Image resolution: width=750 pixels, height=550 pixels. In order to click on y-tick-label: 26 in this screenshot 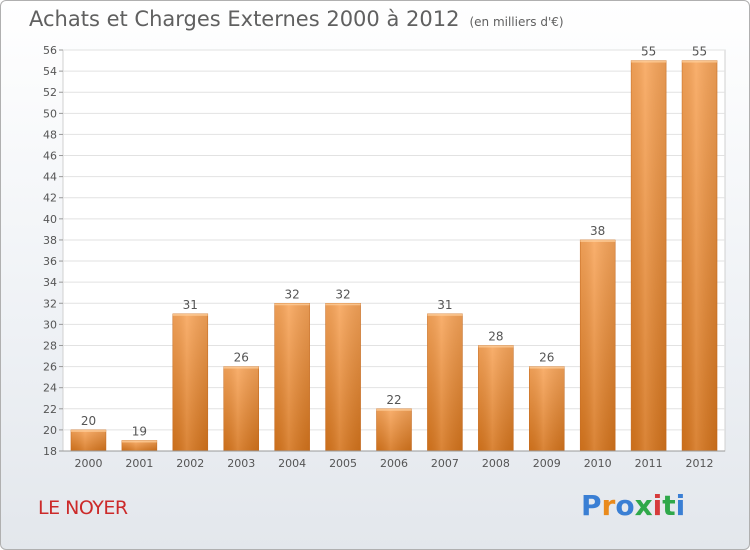, I will do `click(50, 367)`.